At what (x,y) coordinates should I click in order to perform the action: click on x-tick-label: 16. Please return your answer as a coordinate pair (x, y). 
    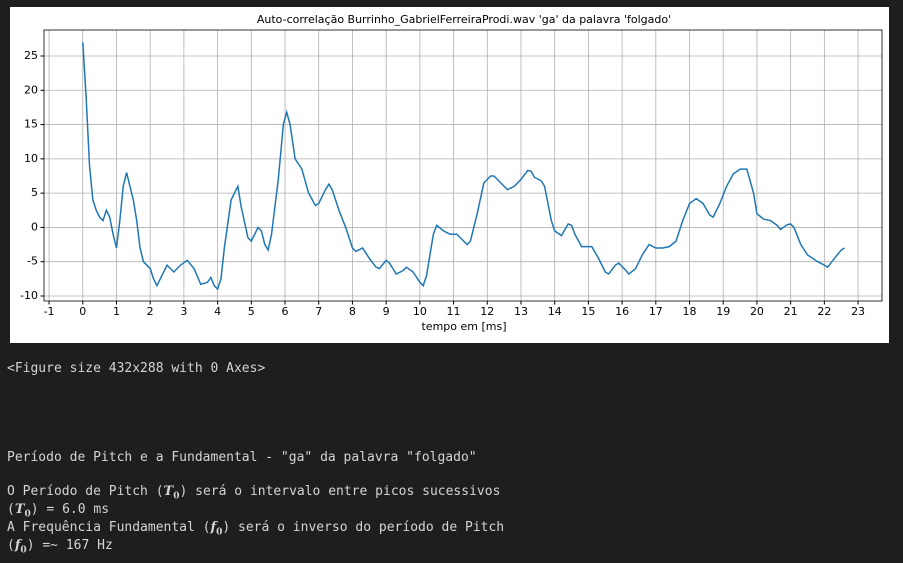
    Looking at the image, I should click on (622, 311).